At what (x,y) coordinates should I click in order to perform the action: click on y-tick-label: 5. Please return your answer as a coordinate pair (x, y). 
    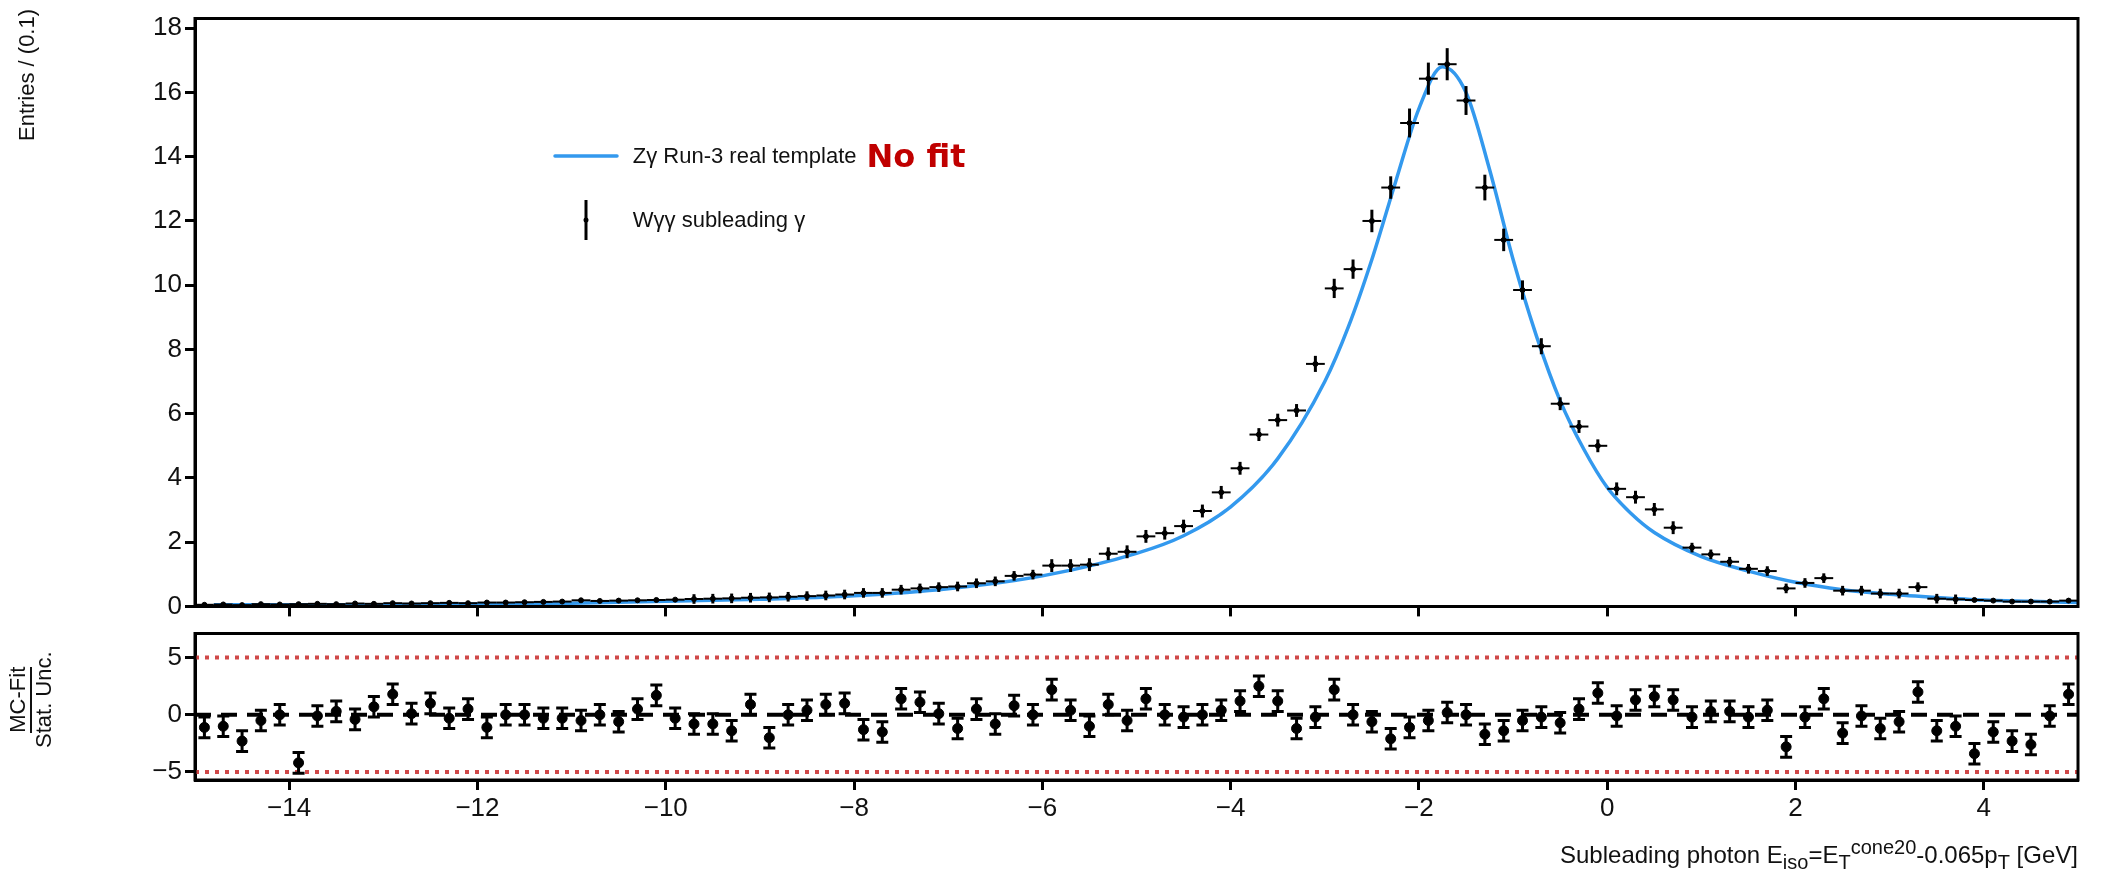
    Looking at the image, I should click on (174, 655).